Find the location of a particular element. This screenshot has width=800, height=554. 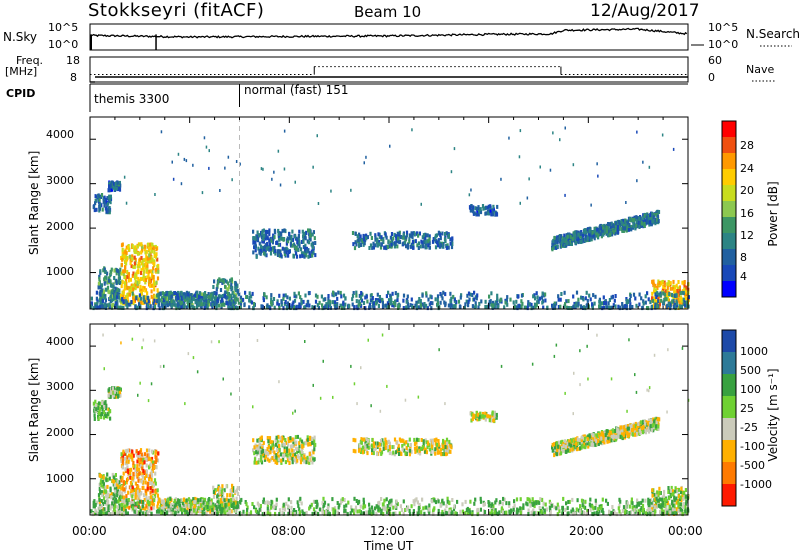

cpid-segment-1: themis 3300 is located at coordinates (132, 99).